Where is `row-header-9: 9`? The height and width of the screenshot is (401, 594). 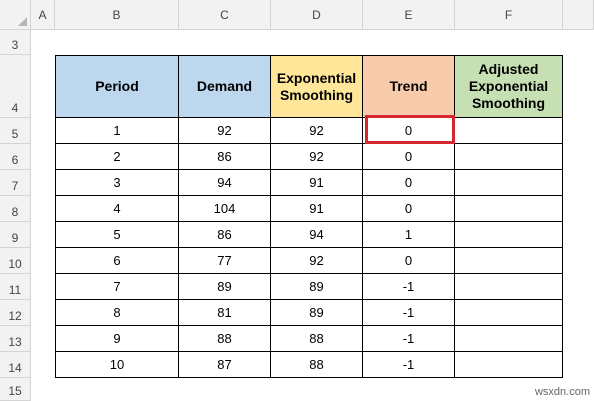 row-header-9: 9 is located at coordinates (15, 235).